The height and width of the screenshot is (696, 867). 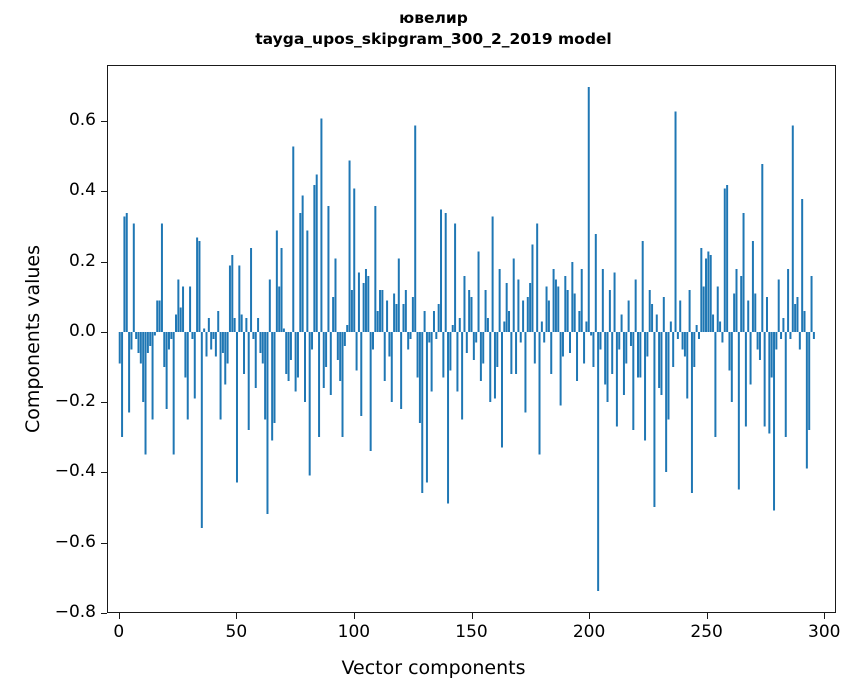 What do you see at coordinates (354, 632) in the screenshot?
I see `x-tick-label: 100` at bounding box center [354, 632].